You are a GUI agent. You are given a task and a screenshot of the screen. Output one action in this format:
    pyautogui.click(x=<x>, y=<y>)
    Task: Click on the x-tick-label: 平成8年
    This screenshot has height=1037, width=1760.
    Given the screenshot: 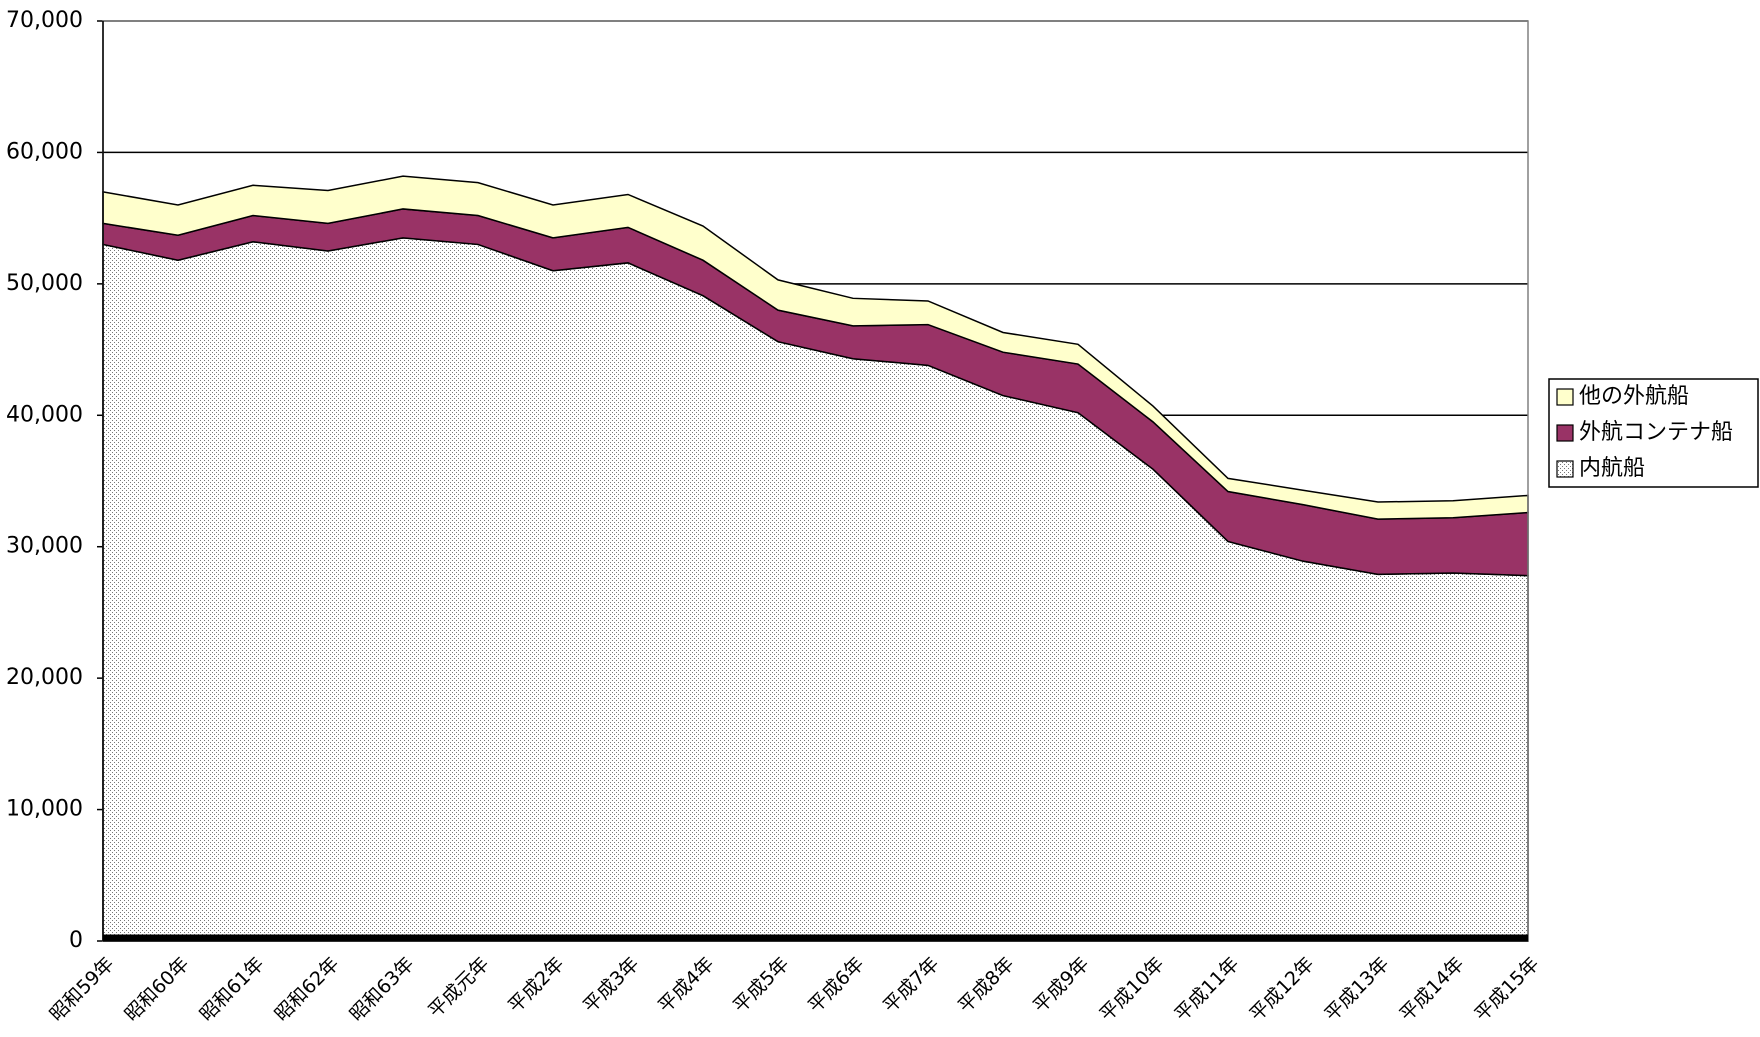 What is the action you would take?
    pyautogui.click(x=986, y=985)
    